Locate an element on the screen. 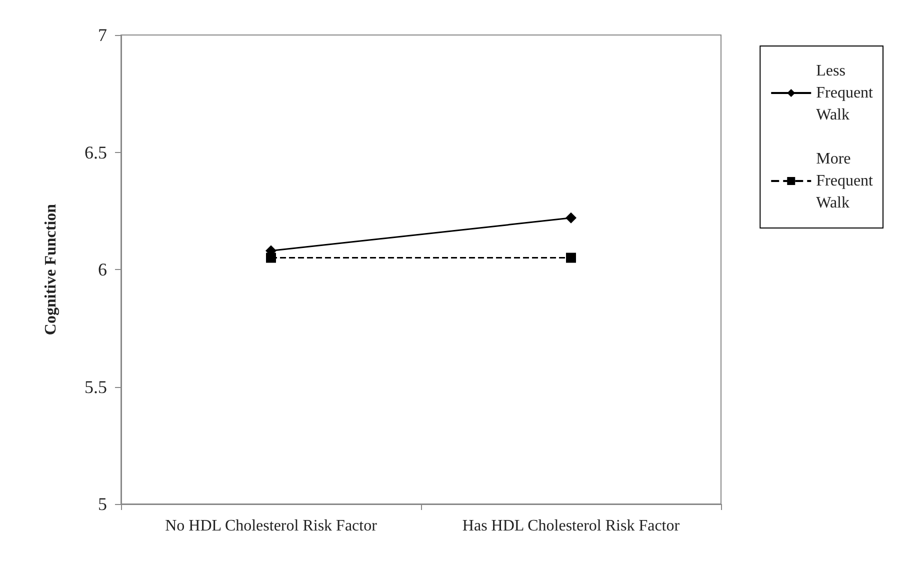 This screenshot has height=572, width=899. x-tick-label: Has HDL Cholesterol Risk Factor is located at coordinates (571, 526).